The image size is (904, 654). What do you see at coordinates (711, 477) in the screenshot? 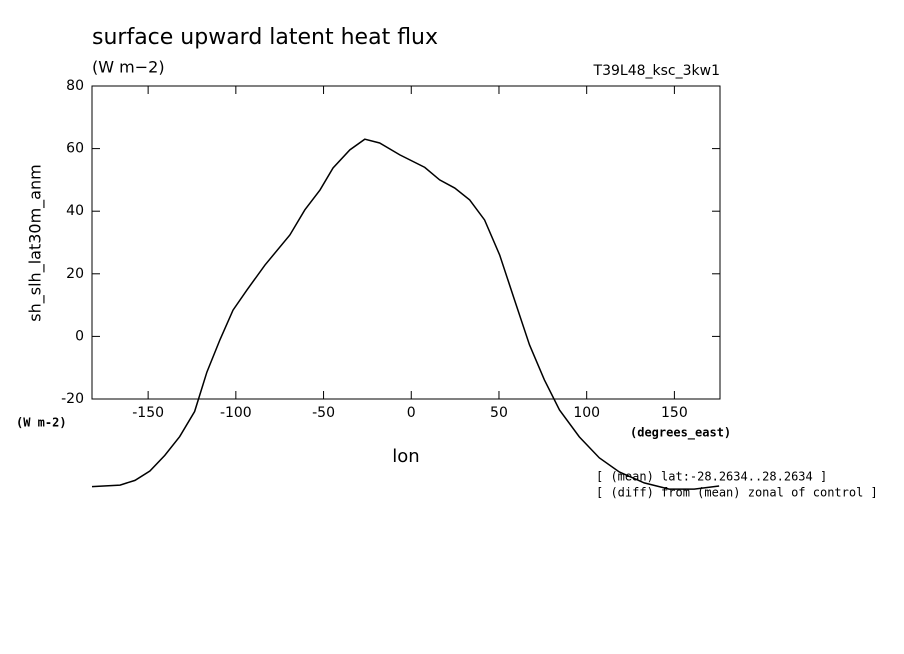
I see `note: [ (mean) lat:-28.2634..28.2634 ]` at bounding box center [711, 477].